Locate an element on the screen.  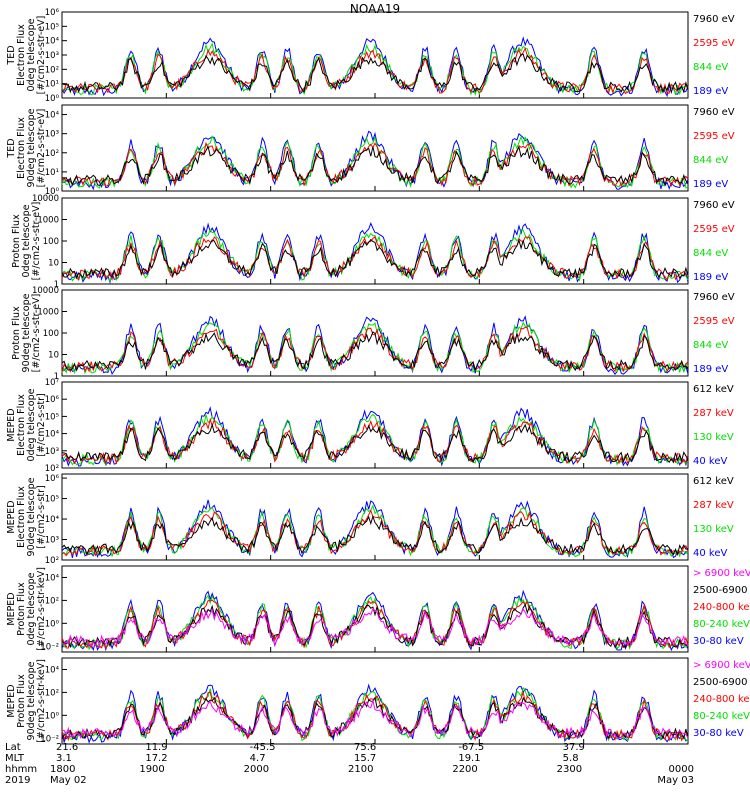
y-tick-label: 10⁶ is located at coordinates (52, 479).